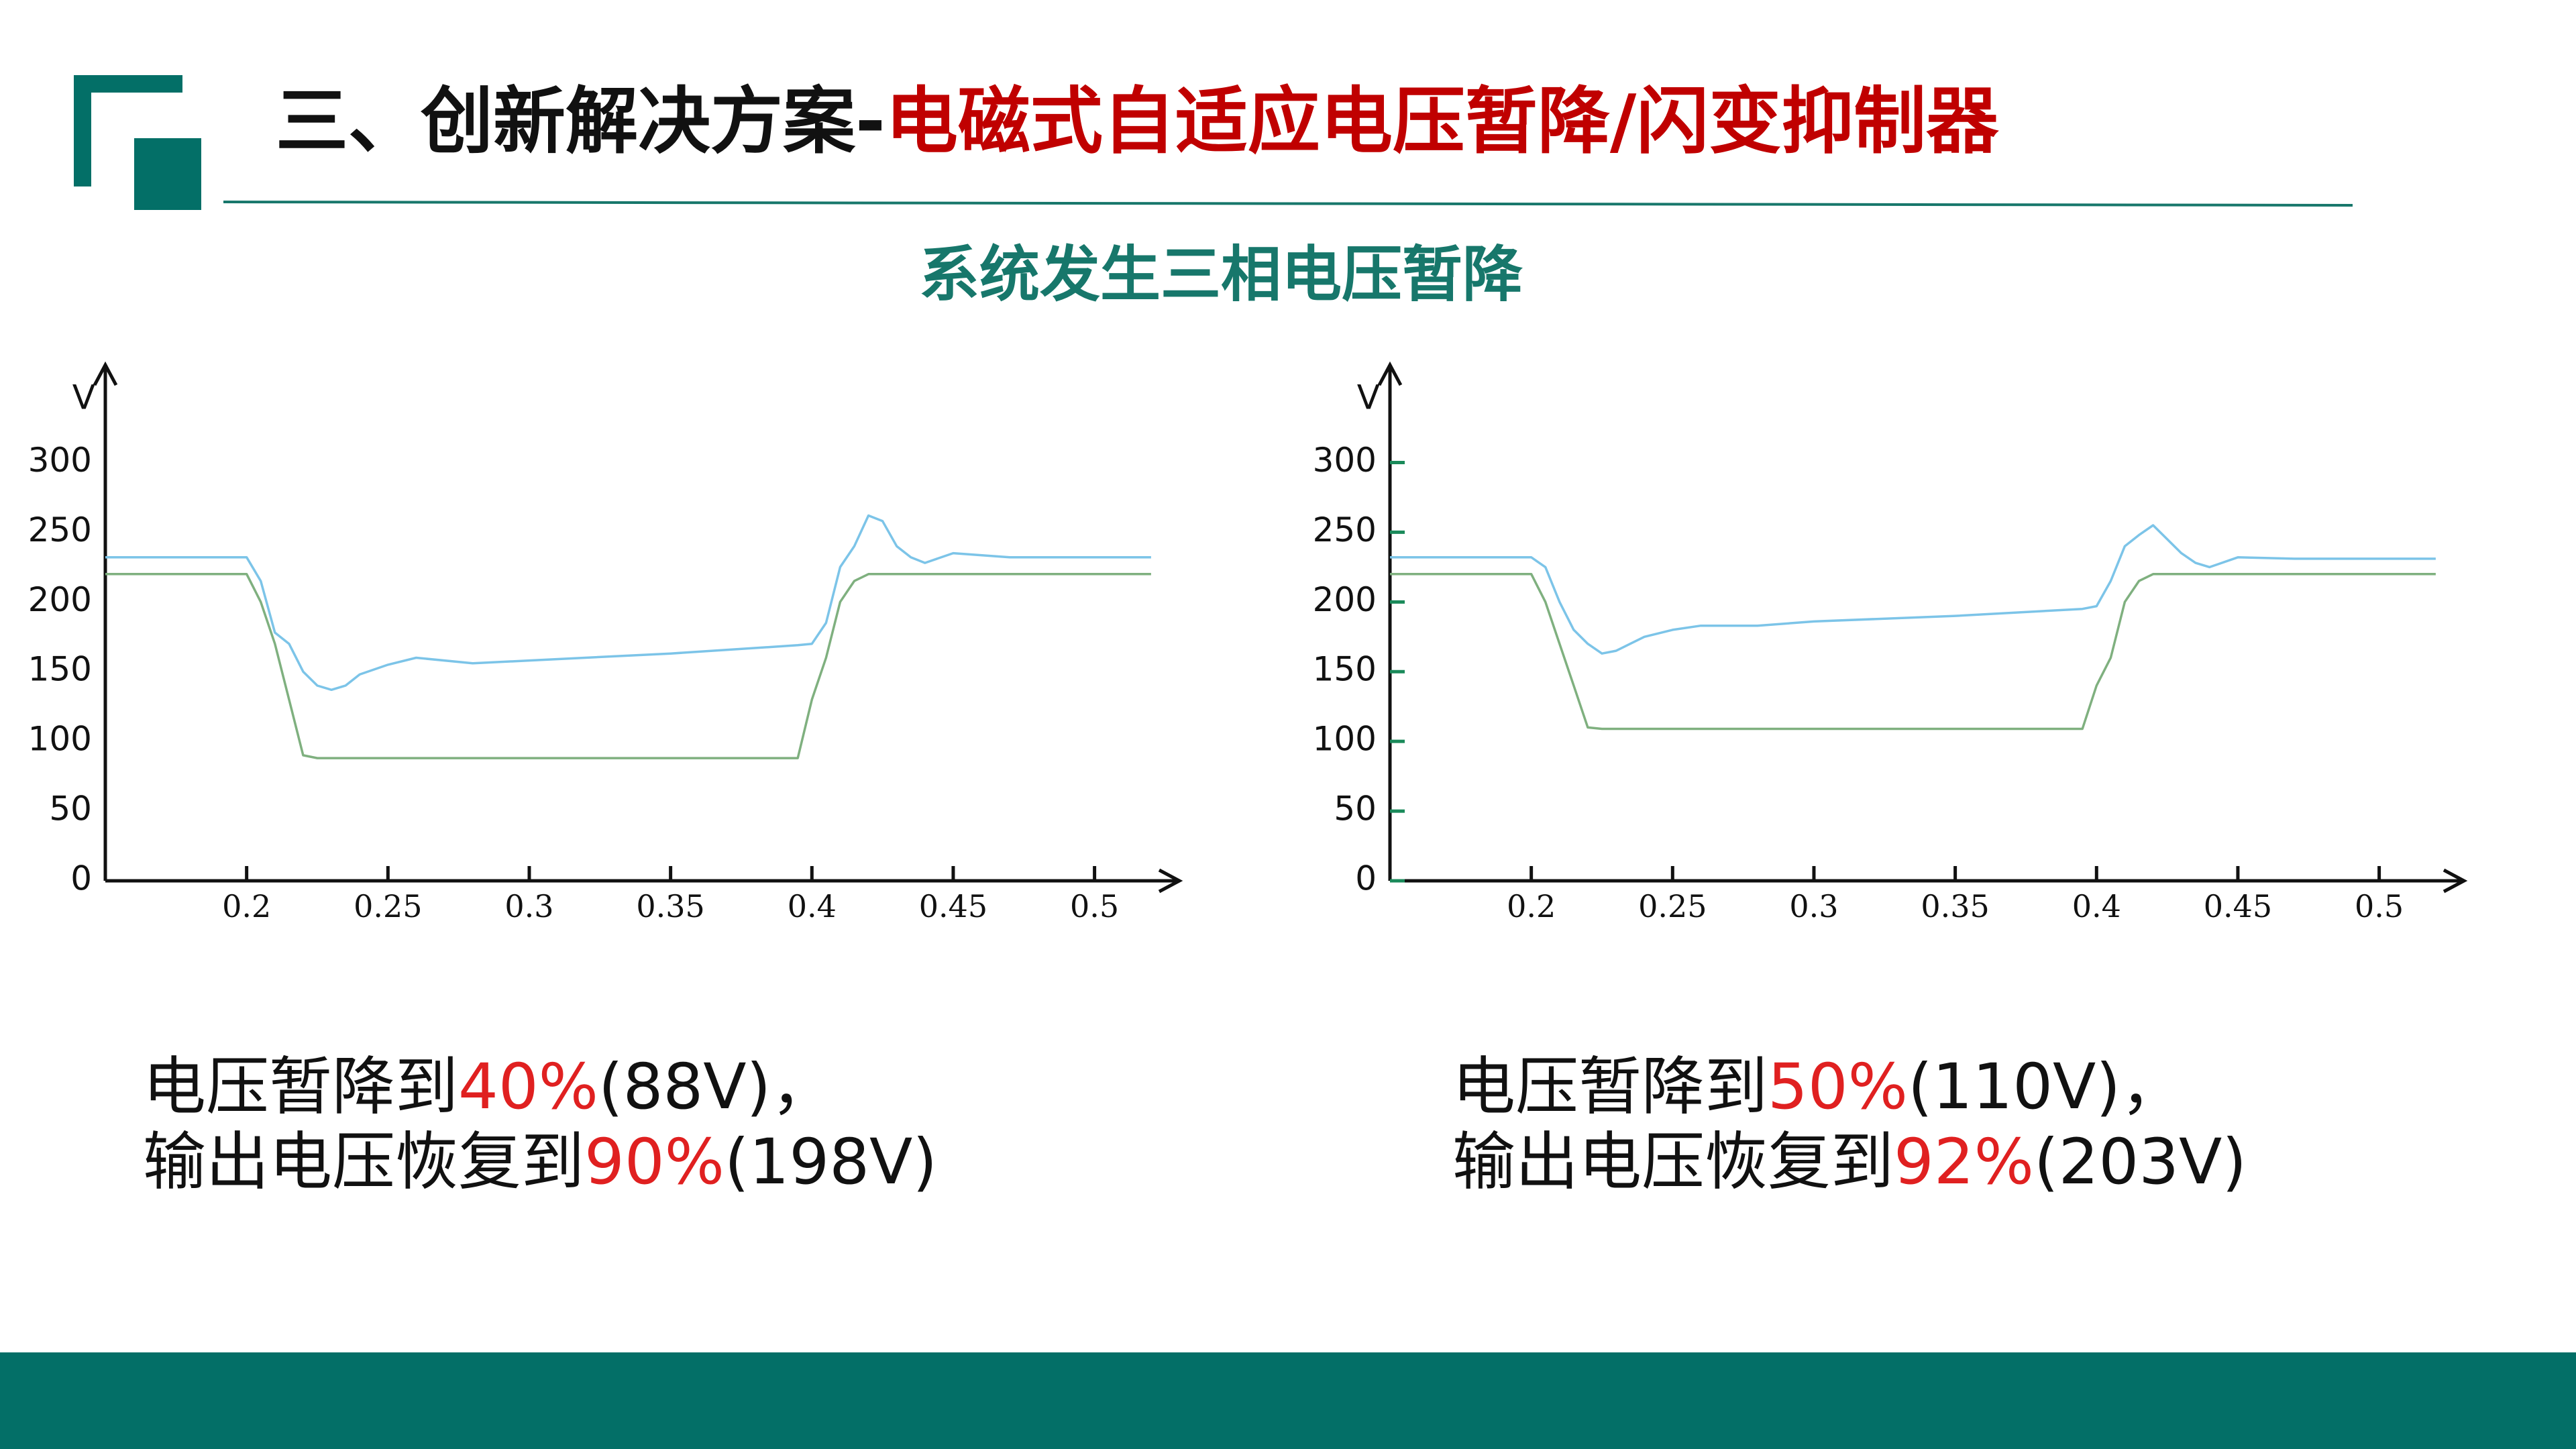 The width and height of the screenshot is (2576, 1449). Describe the element at coordinates (580, 122) in the screenshot. I see `title-part: 三、创新解决方案-` at that location.